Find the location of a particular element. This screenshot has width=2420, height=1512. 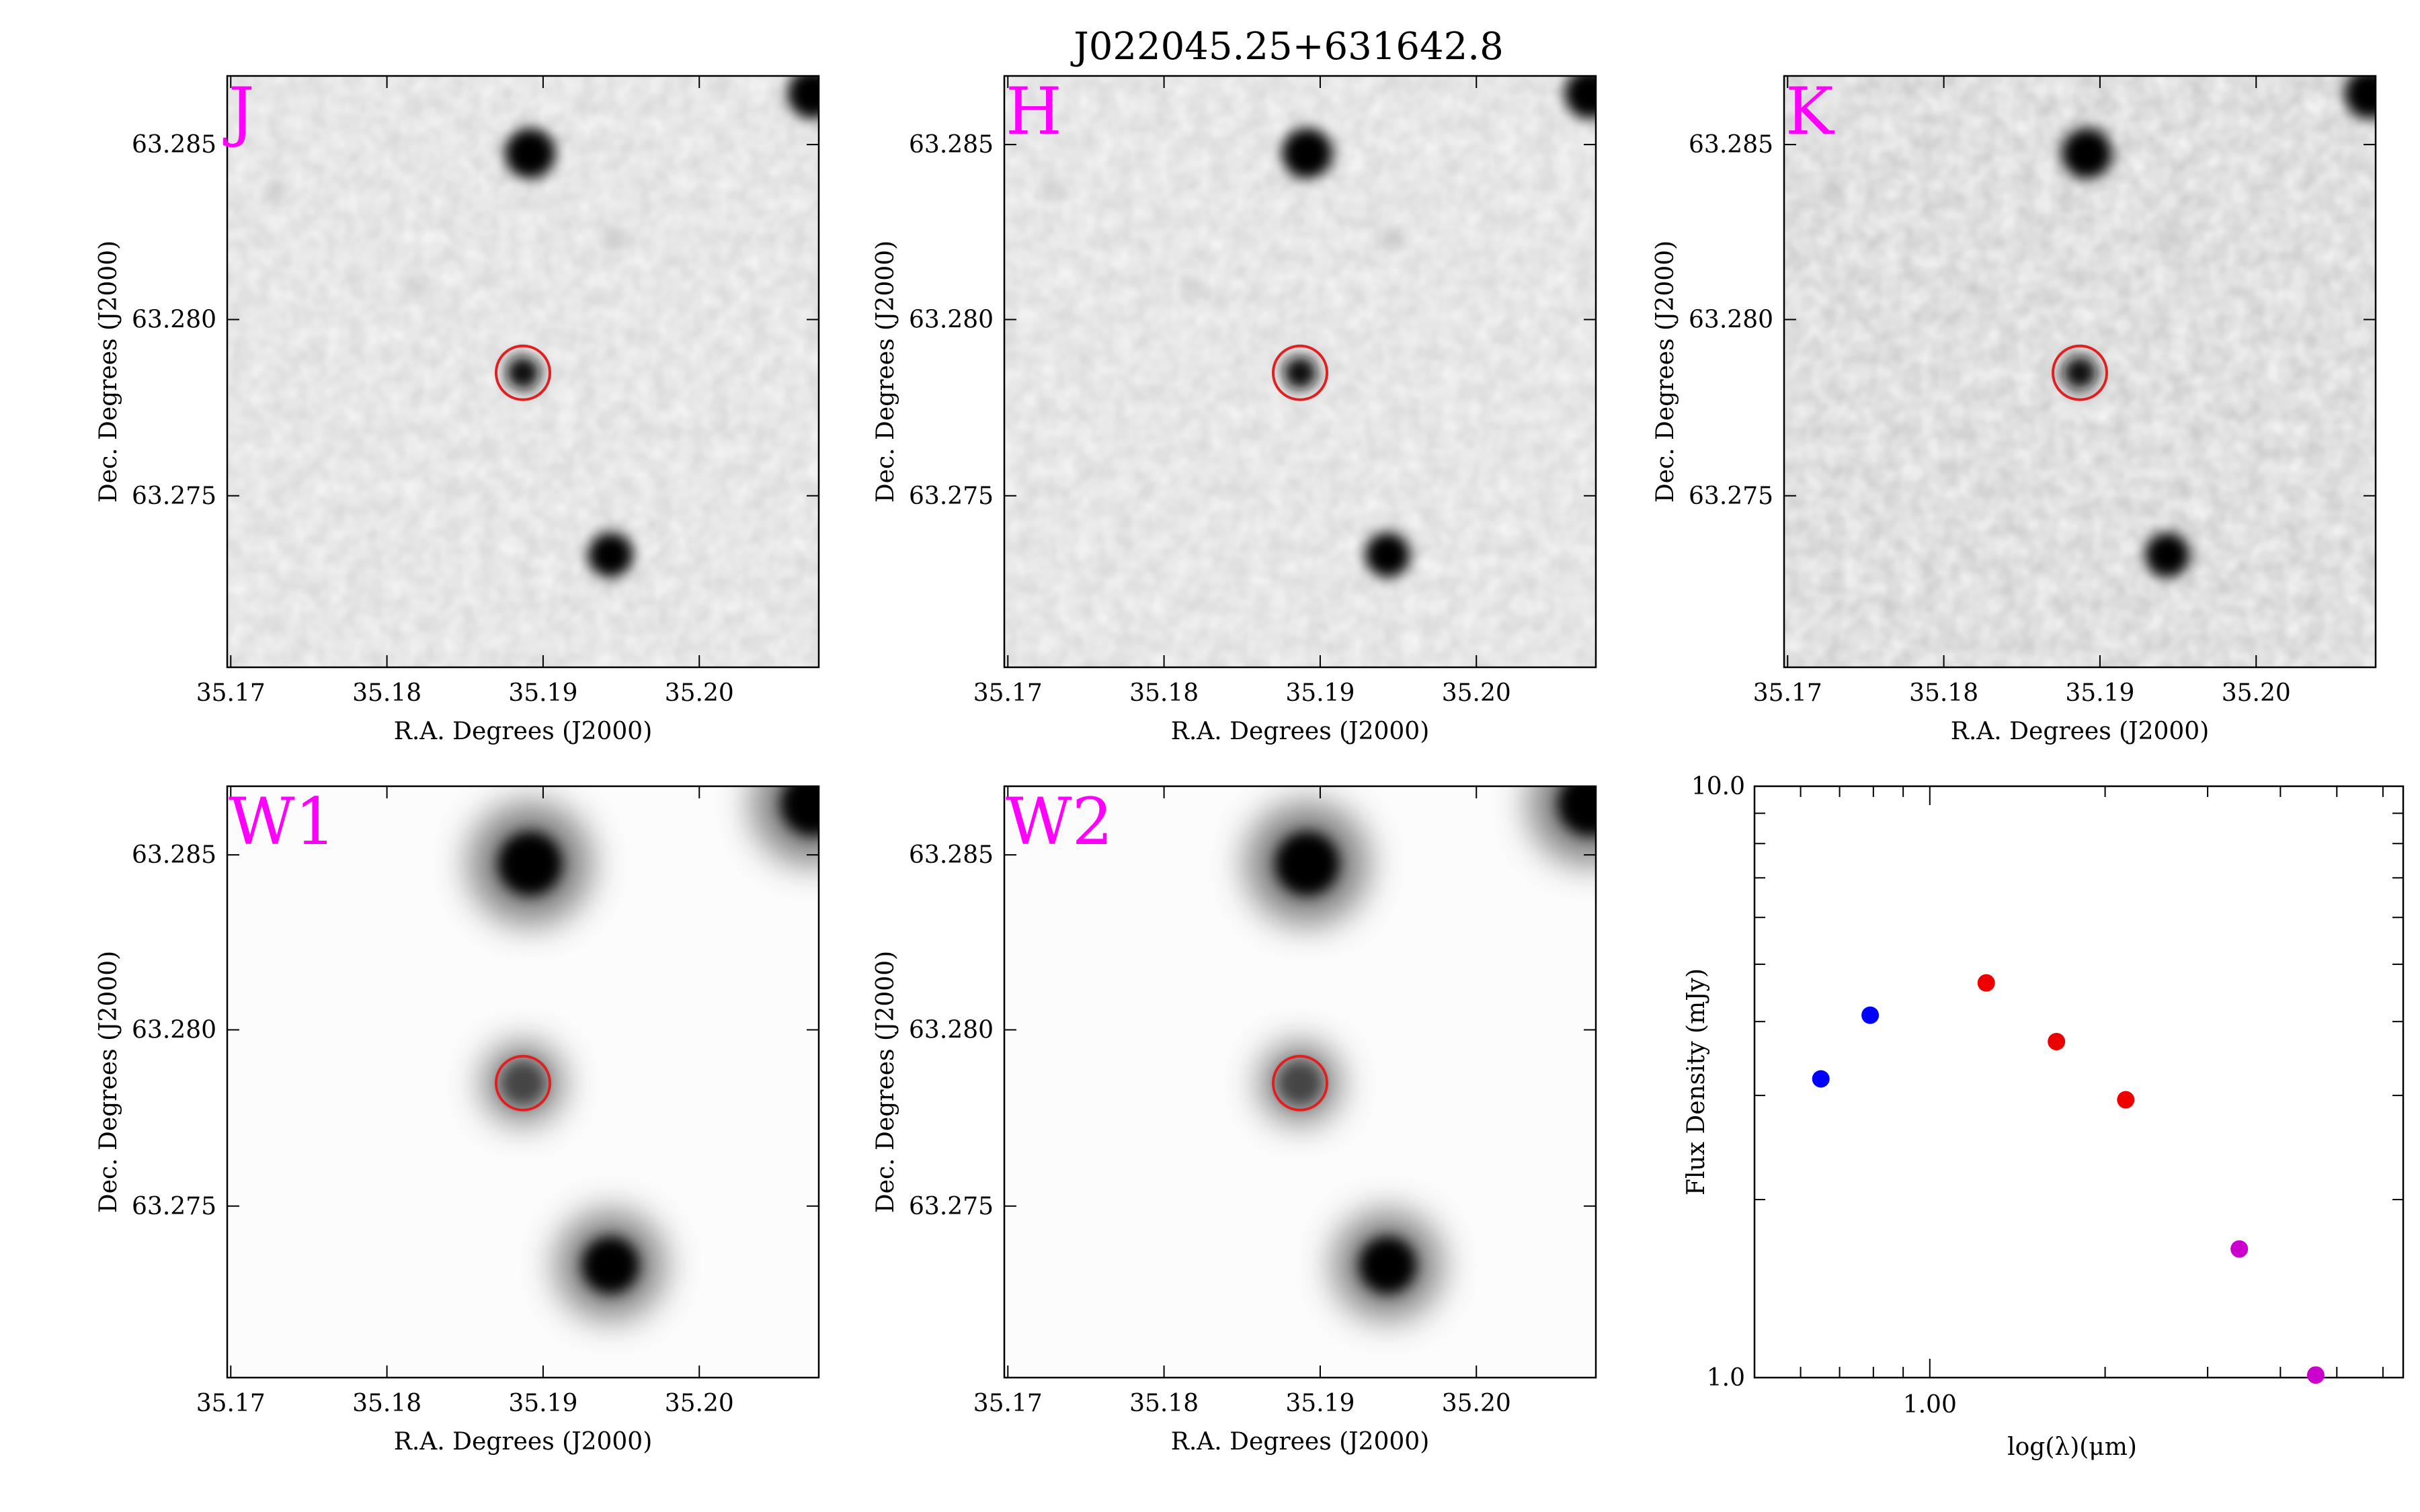

figure-title: J022045.25+631642.8 is located at coordinates (1286, 47).